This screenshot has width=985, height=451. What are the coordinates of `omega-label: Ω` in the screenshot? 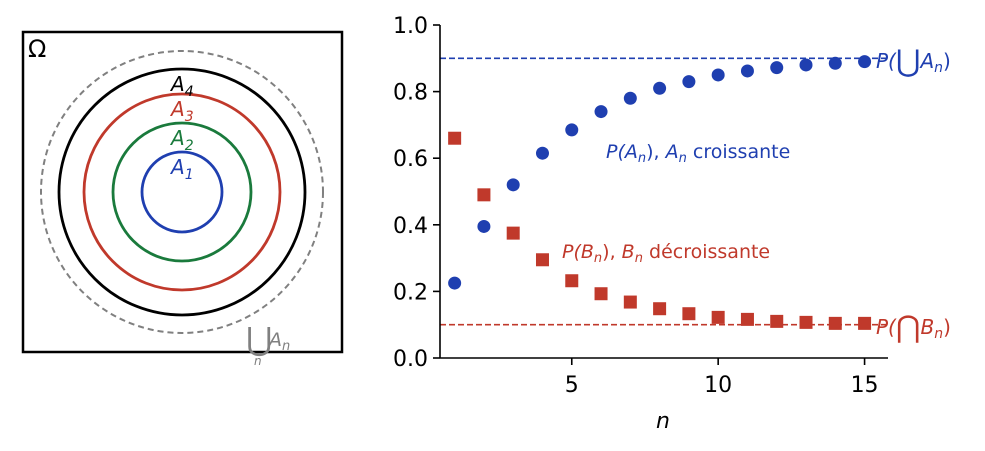 It's located at (37, 49).